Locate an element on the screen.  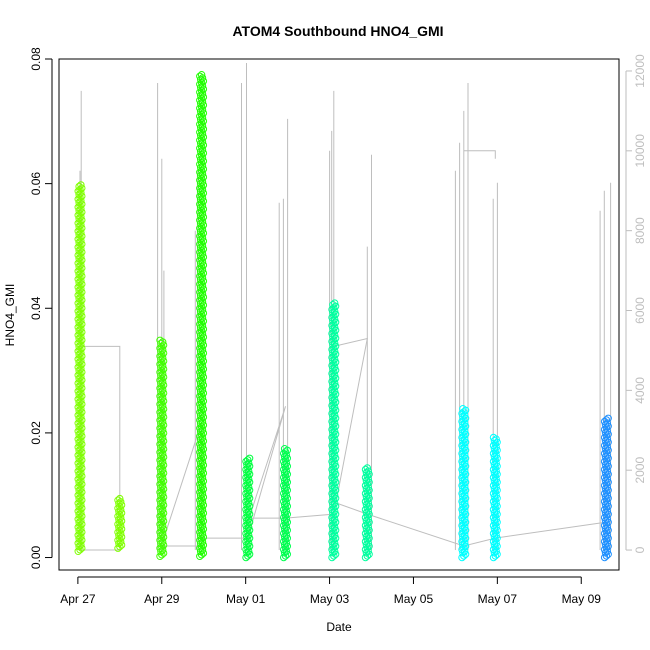
y-tick-label: 0.06 is located at coordinates (36, 184).